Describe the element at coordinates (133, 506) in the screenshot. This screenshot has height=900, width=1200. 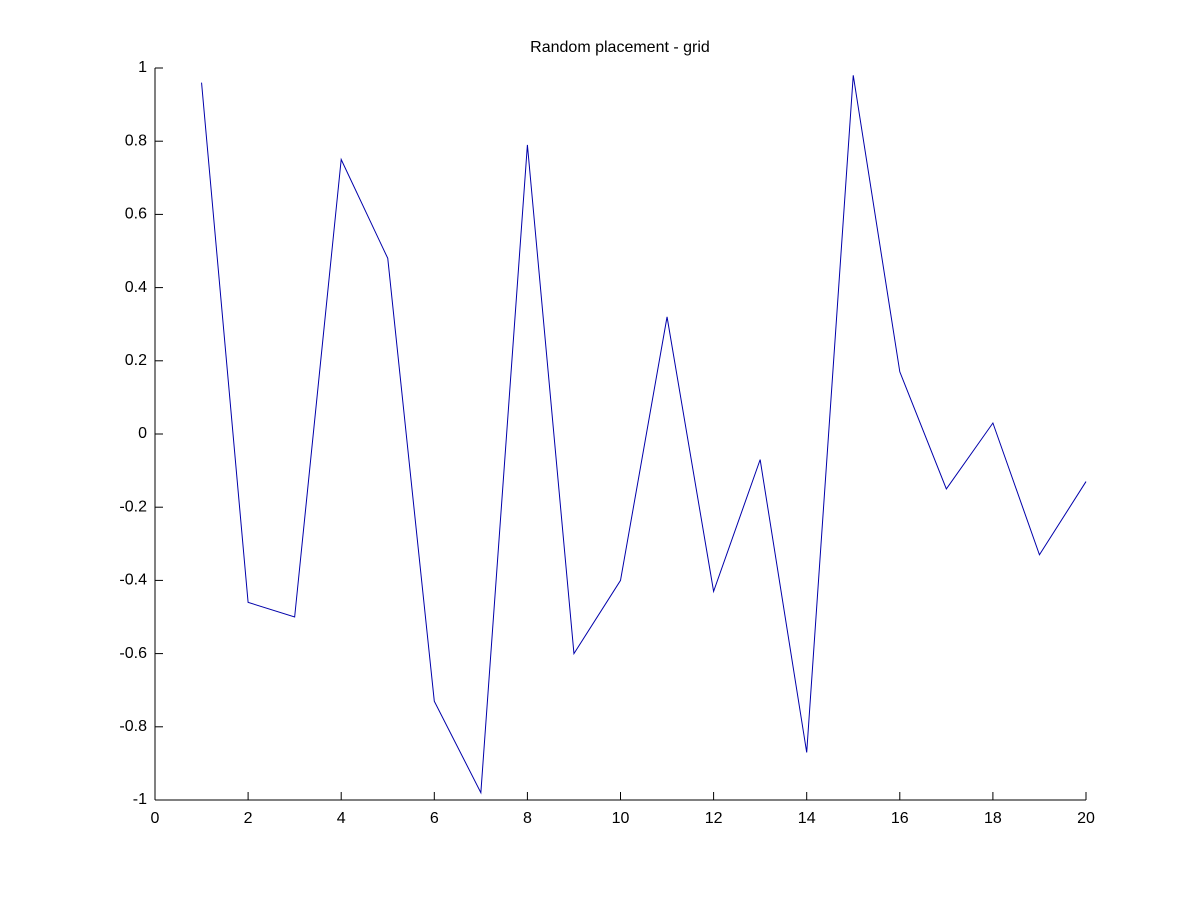
I see `y-tick-label: -0.2` at that location.